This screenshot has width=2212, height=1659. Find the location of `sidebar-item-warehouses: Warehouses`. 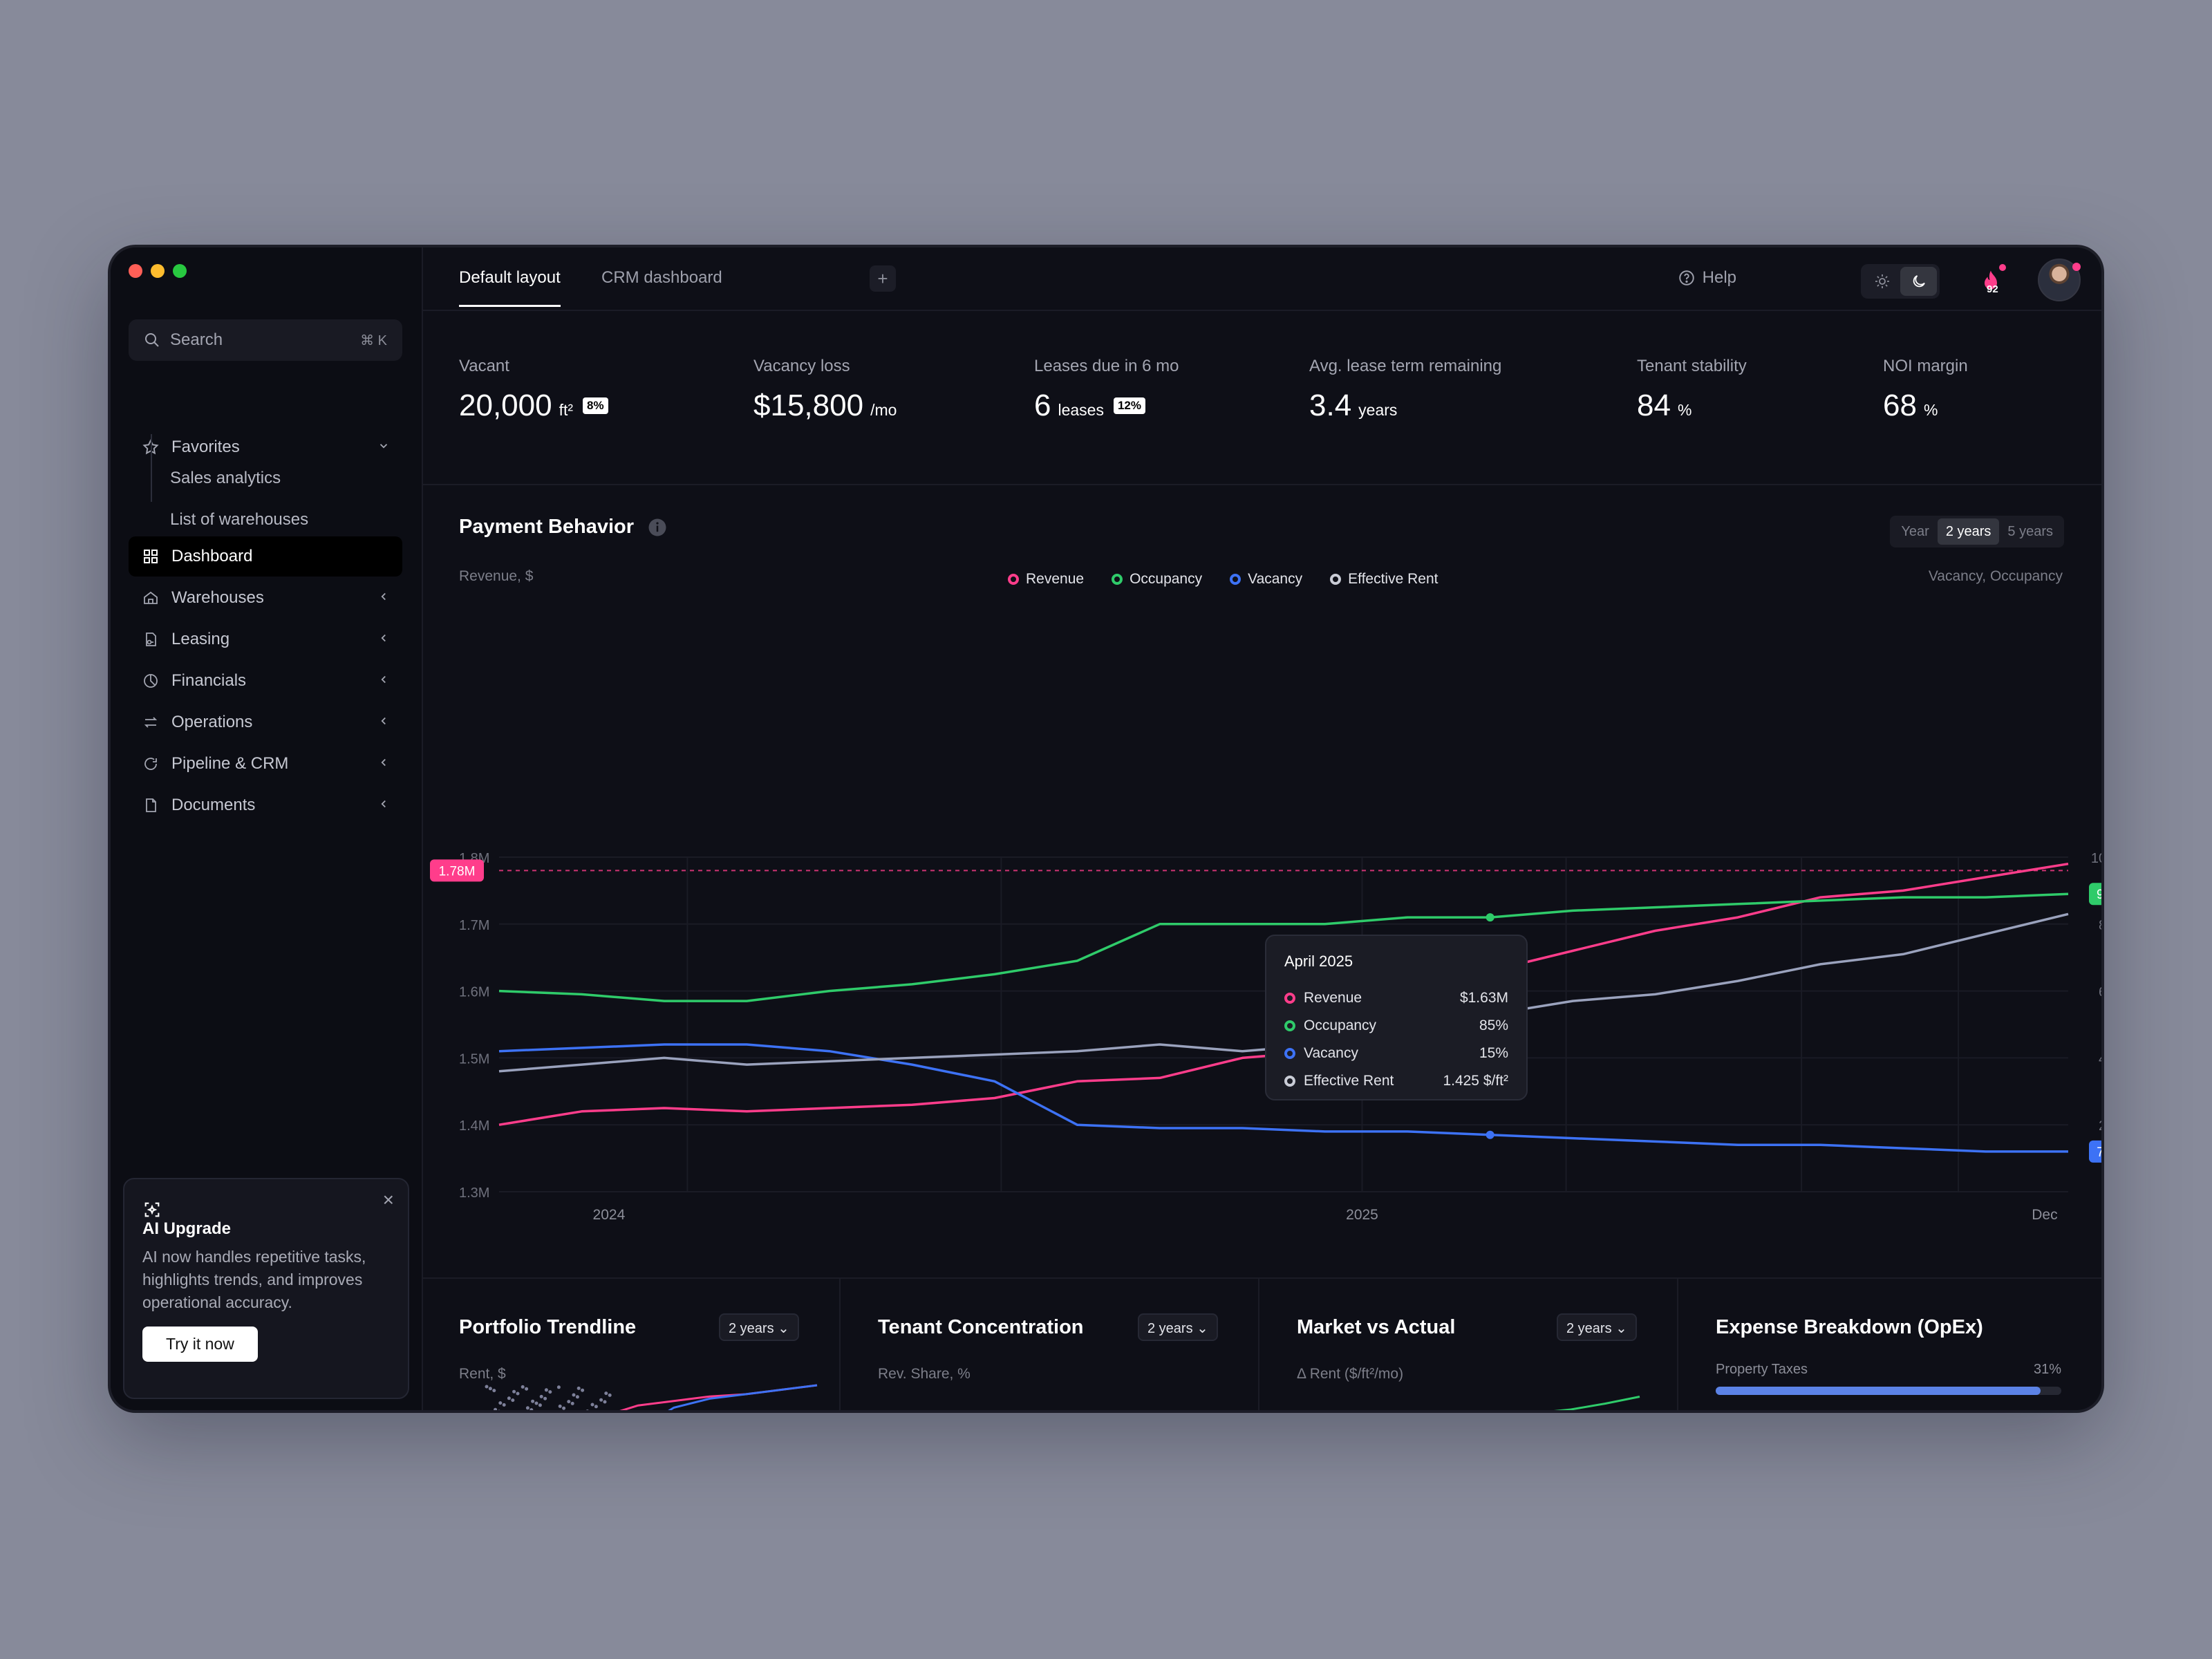

sidebar-item-warehouses: Warehouses is located at coordinates (265, 598).